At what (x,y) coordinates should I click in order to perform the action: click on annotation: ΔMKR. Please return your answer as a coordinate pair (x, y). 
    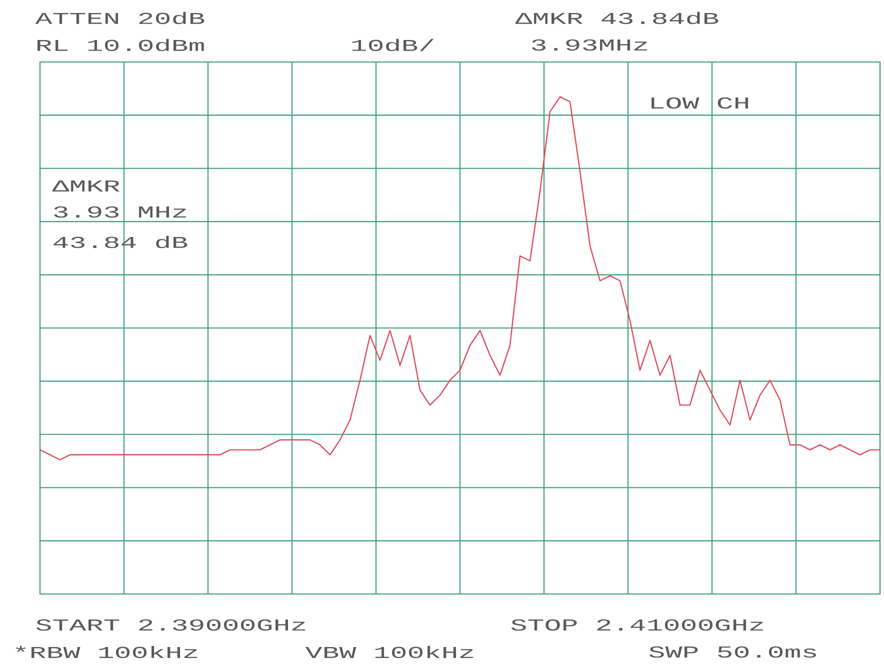
    Looking at the image, I should click on (86, 186).